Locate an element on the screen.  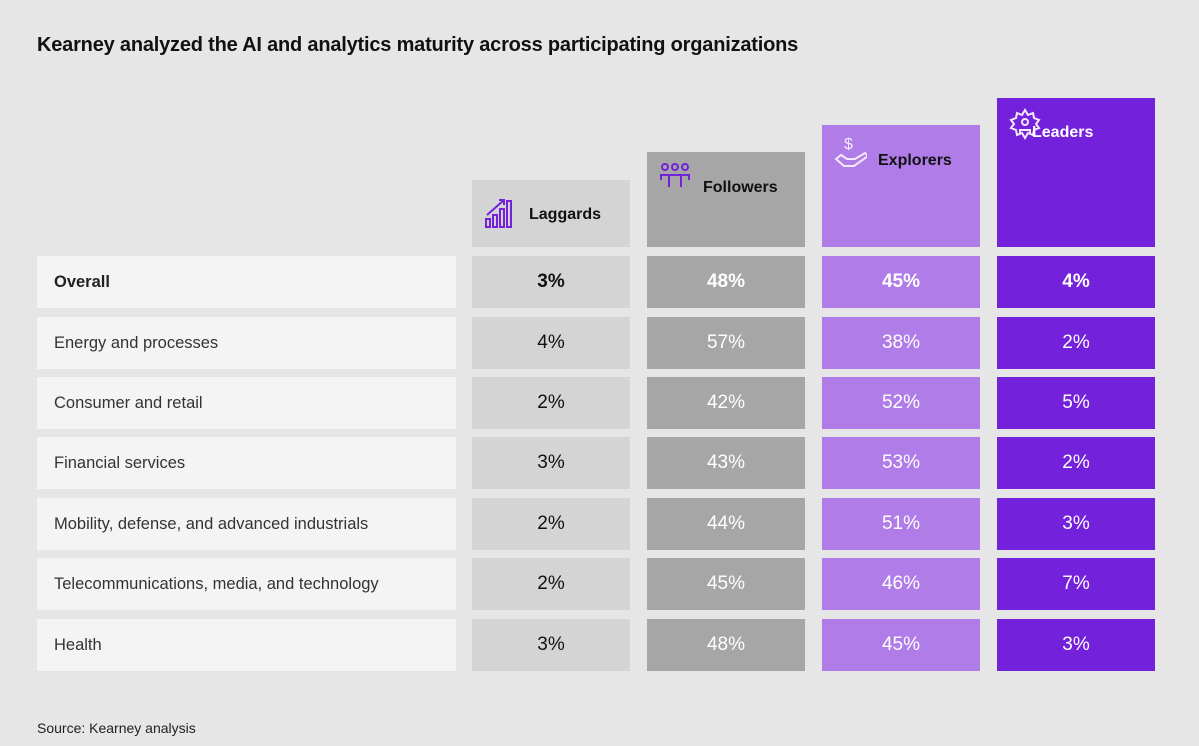
column-header-explorers: $ Explorers is located at coordinates (901, 186).